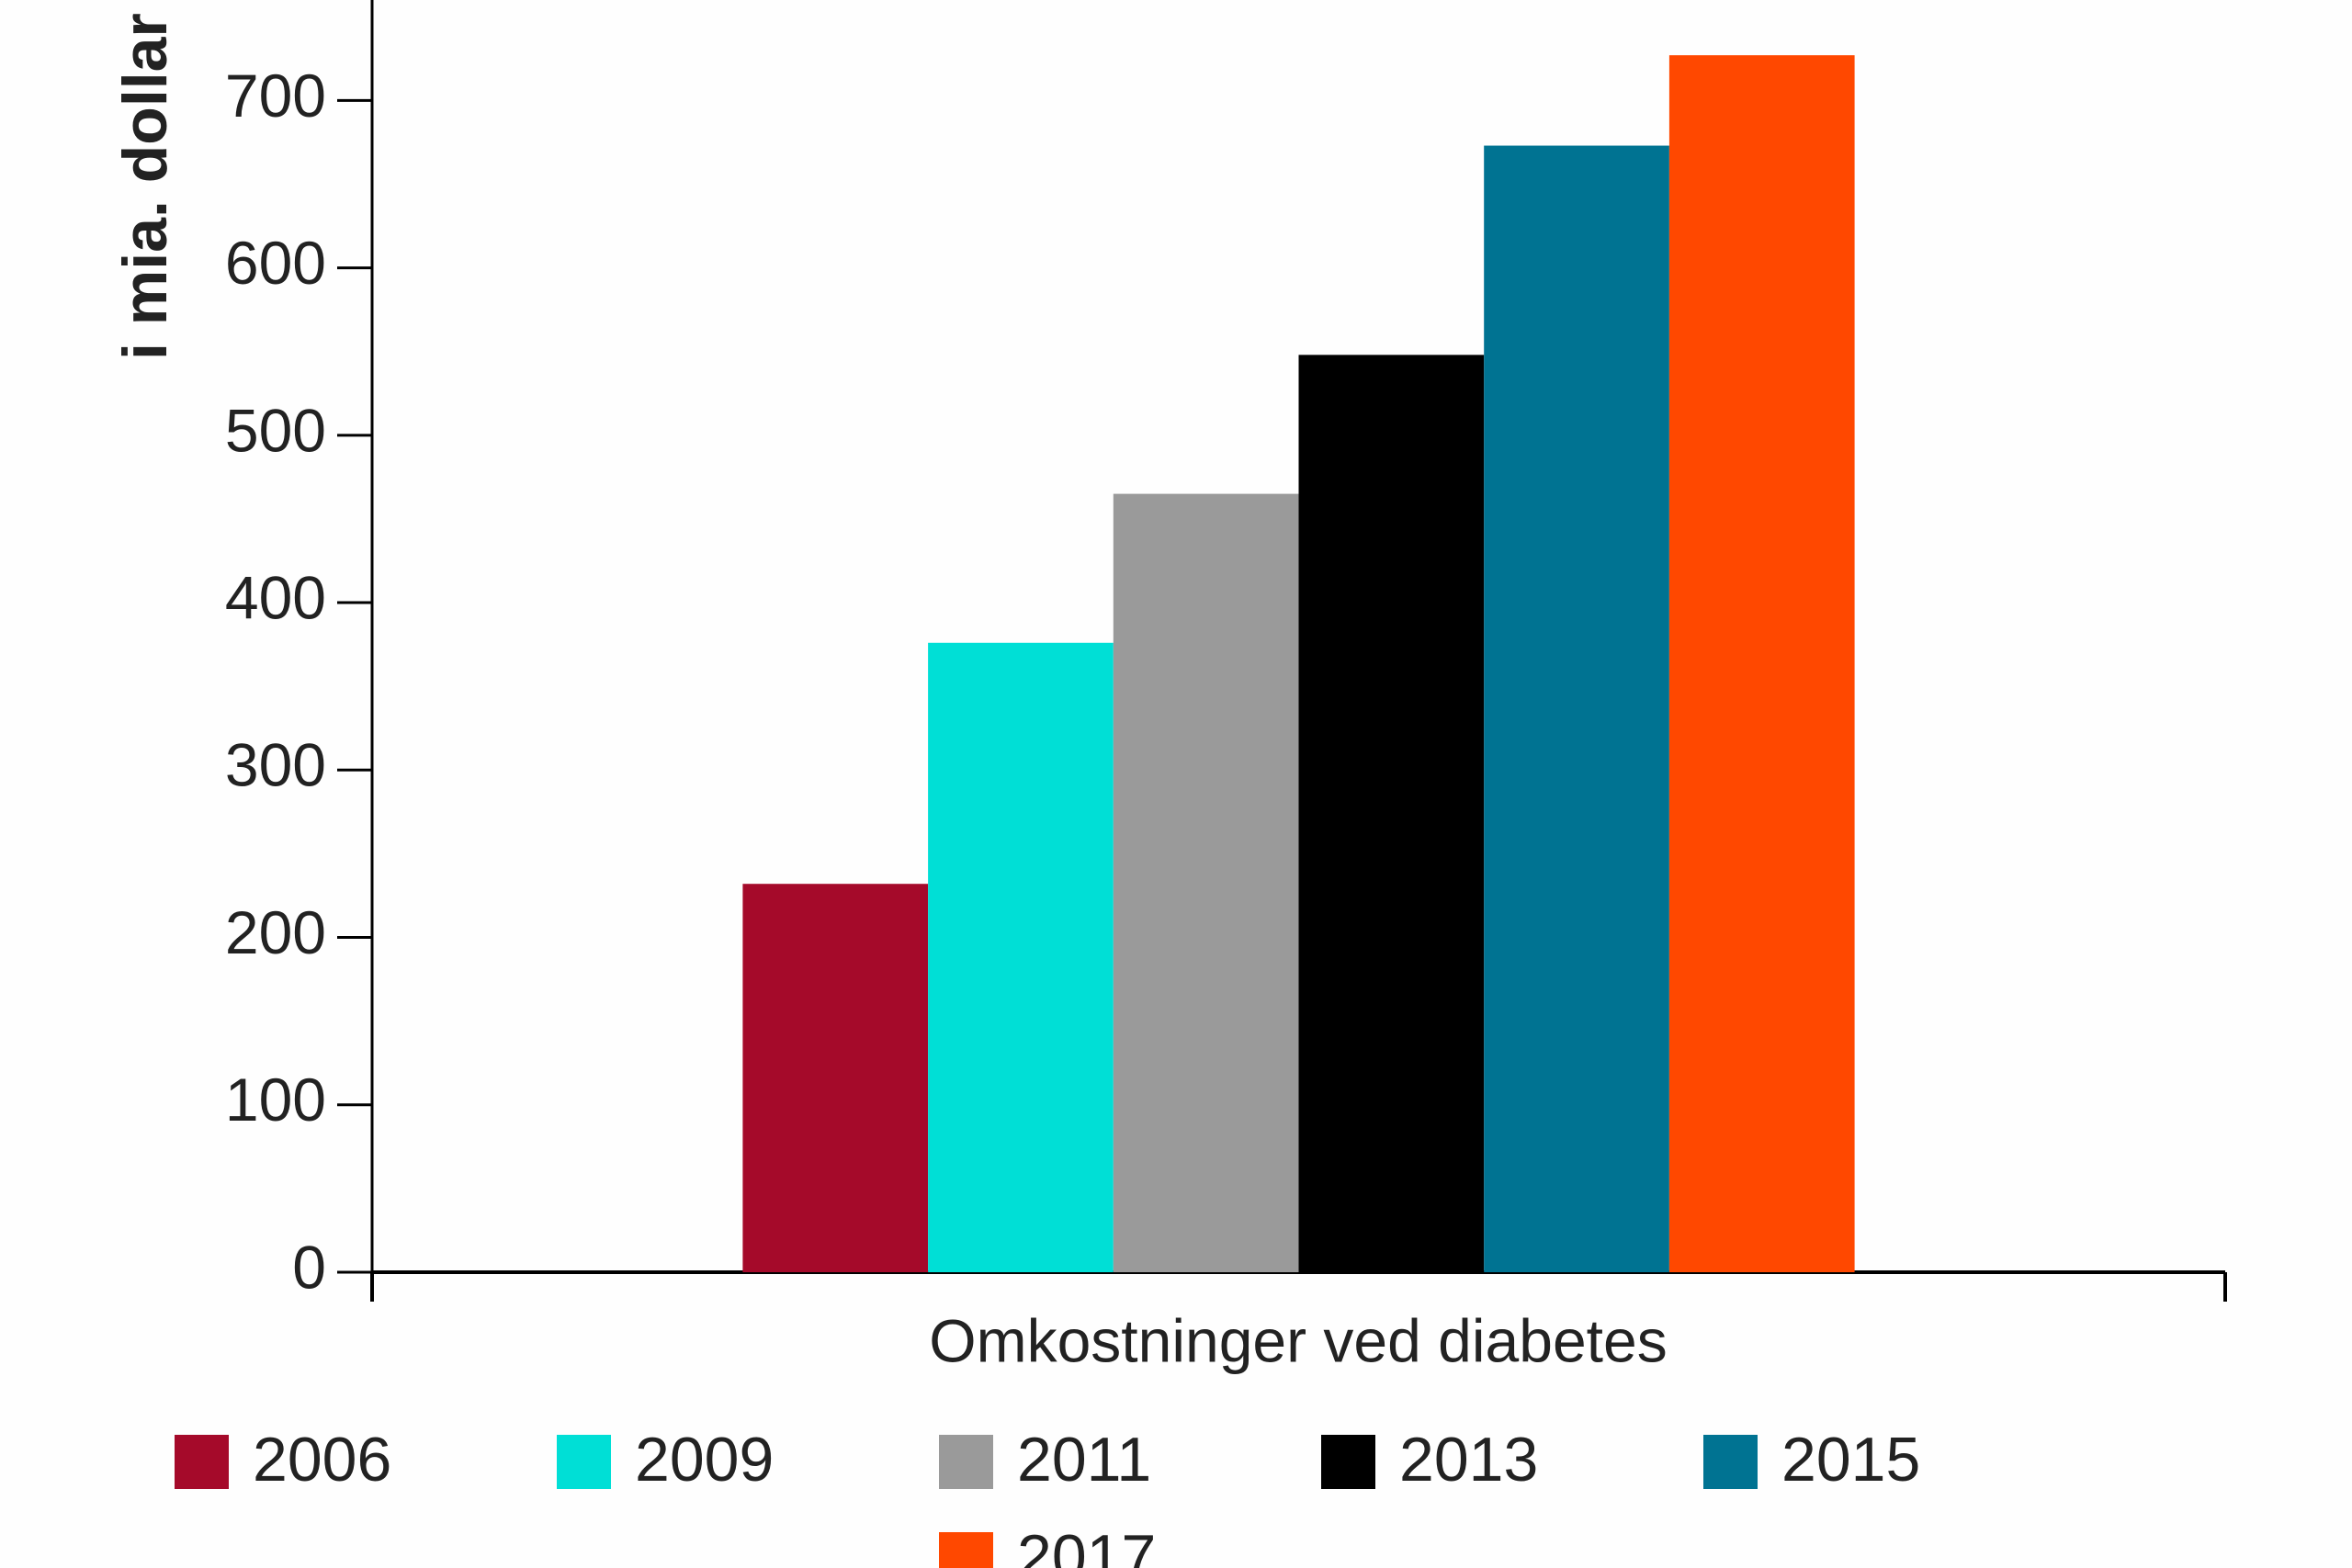 The height and width of the screenshot is (1568, 2352). What do you see at coordinates (1468, 1460) in the screenshot?
I see `legend-label: 2013` at bounding box center [1468, 1460].